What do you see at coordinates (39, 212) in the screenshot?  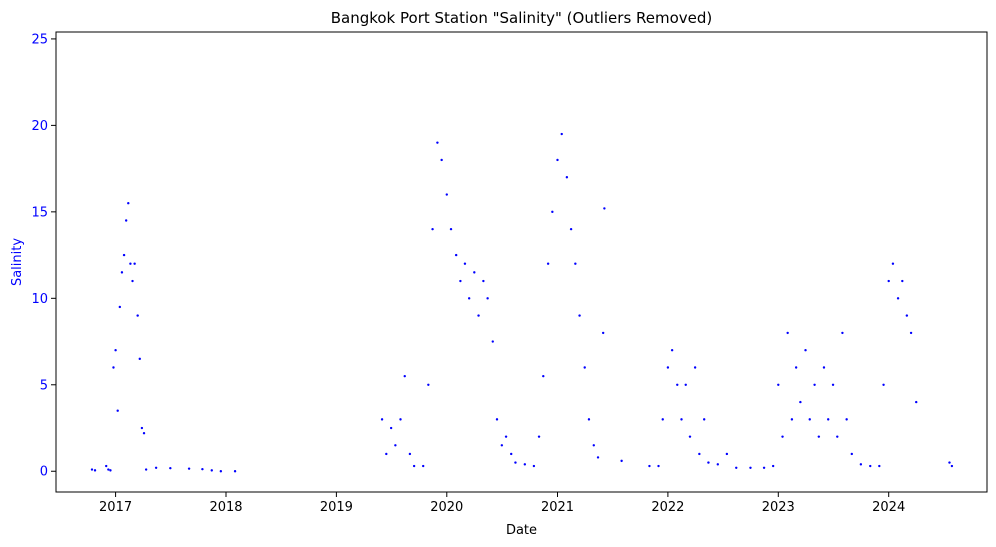 I see `y-tick-label: 15` at bounding box center [39, 212].